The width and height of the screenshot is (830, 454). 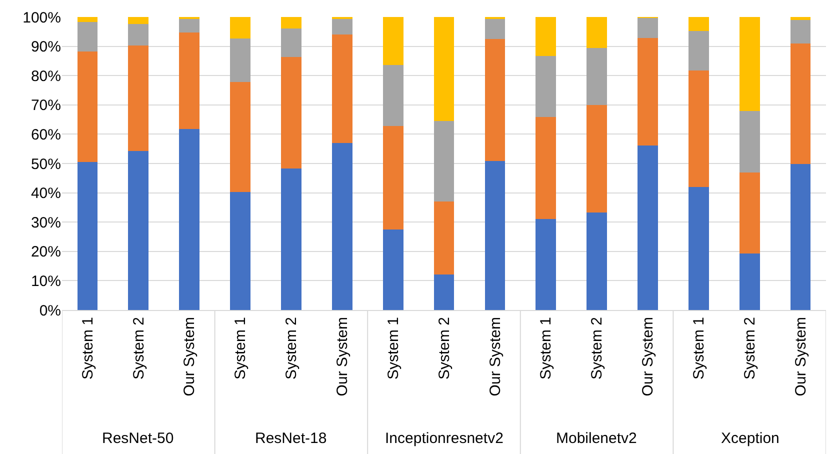 I want to click on y-tick-label: 70%, so click(x=45, y=105).